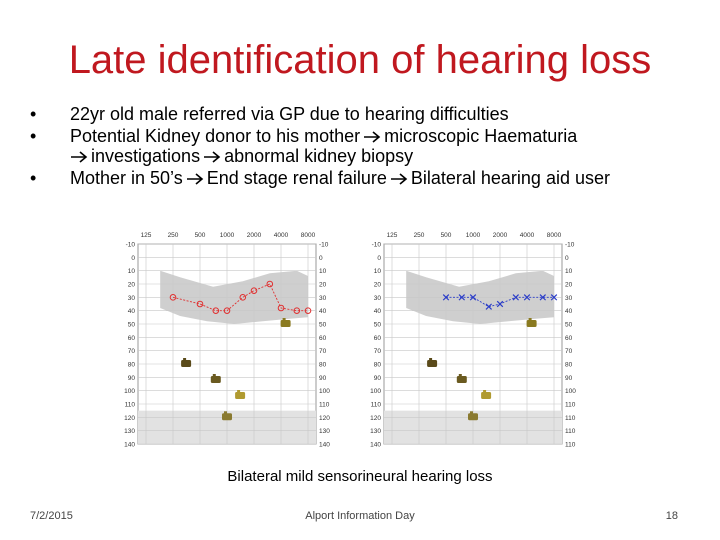 The width and height of the screenshot is (720, 540). I want to click on dog-icon, so click(432, 362).